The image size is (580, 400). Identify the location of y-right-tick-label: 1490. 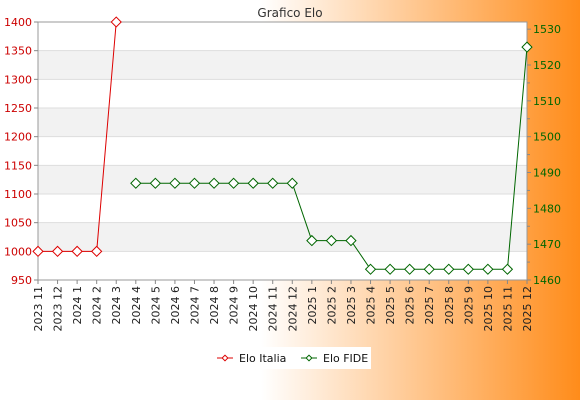
(547, 173).